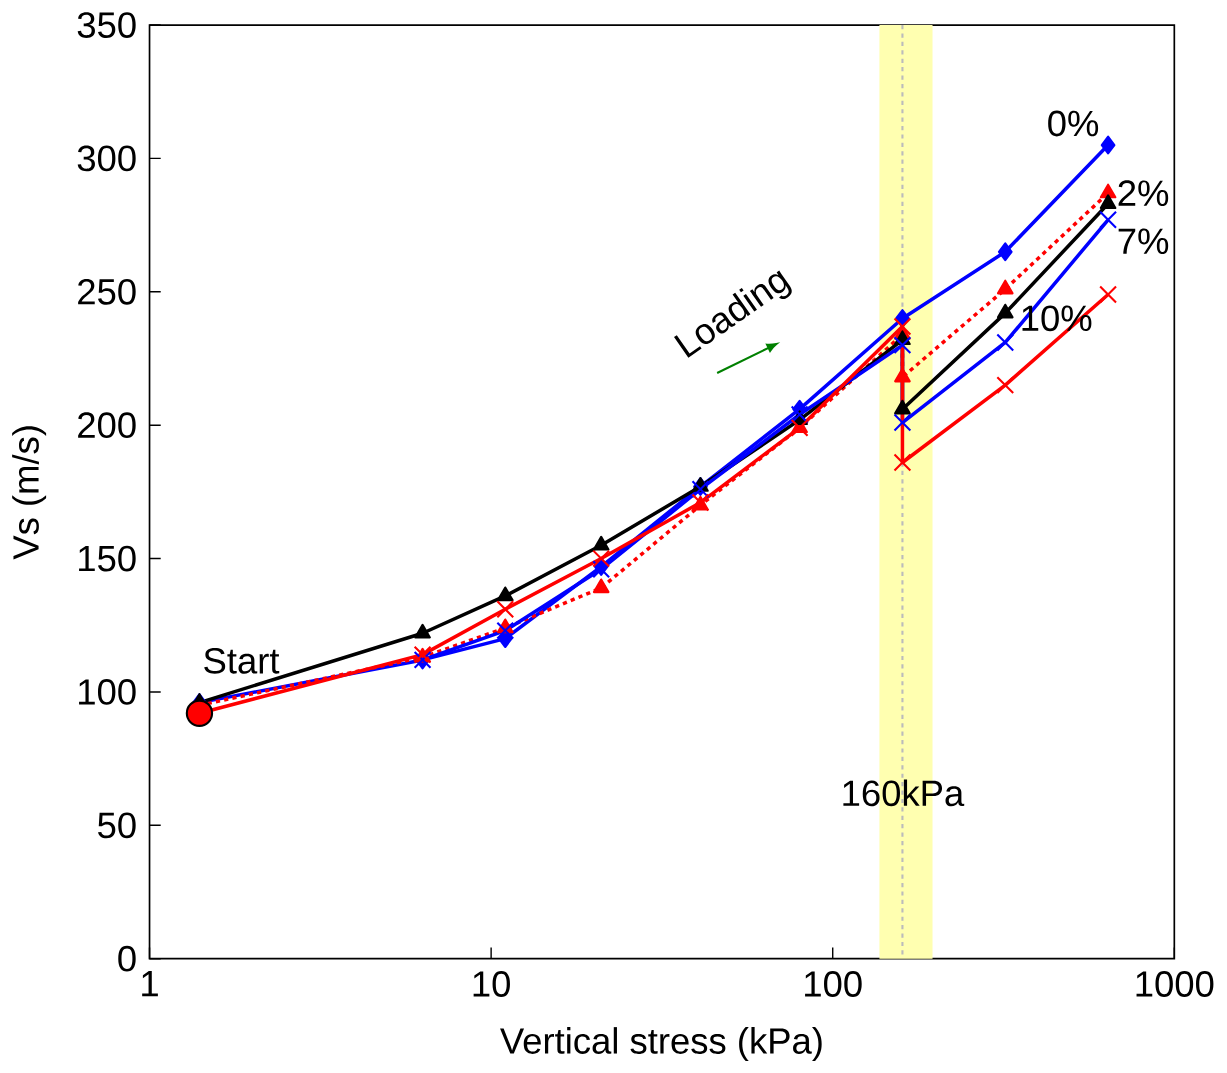 The image size is (1227, 1073). Describe the element at coordinates (106, 158) in the screenshot. I see `y-tick-label: 300` at that location.